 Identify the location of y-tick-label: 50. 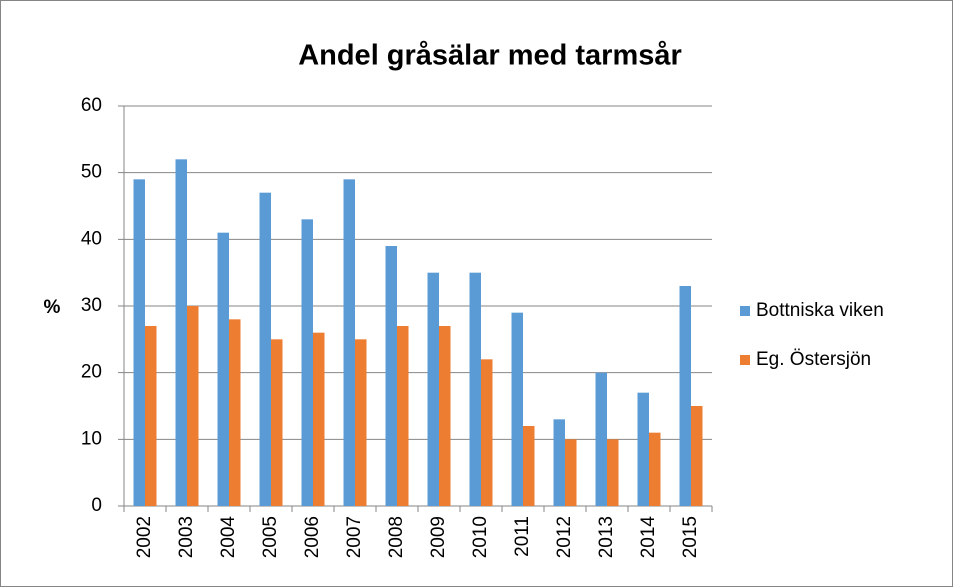
(91, 172).